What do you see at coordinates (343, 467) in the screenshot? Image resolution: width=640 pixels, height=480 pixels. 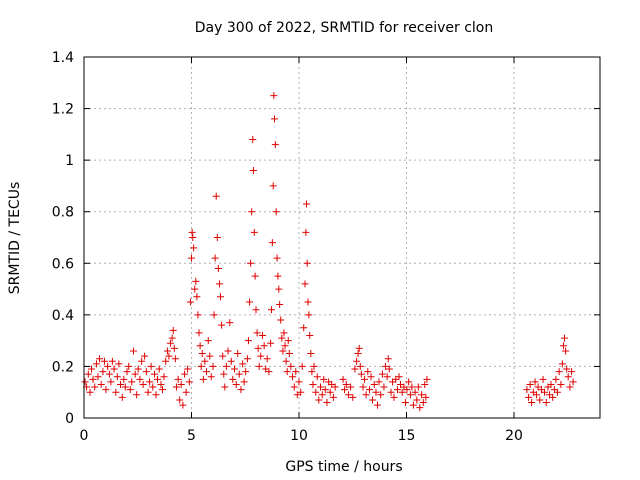 I see `x-axis-label: GPS time / hours` at bounding box center [343, 467].